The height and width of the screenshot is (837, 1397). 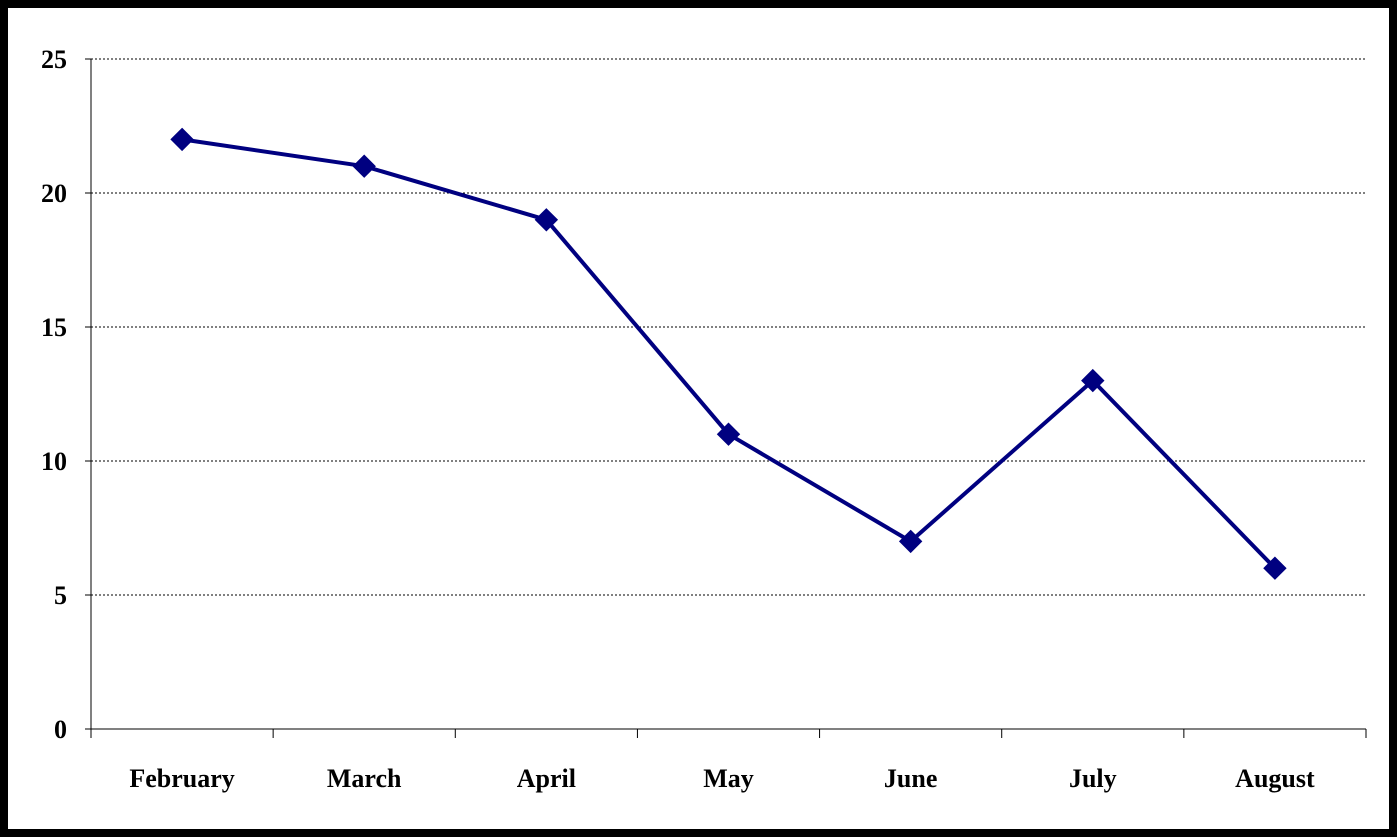 I want to click on x-axis-ticks: February March April May June July August, so click(x=728, y=761).